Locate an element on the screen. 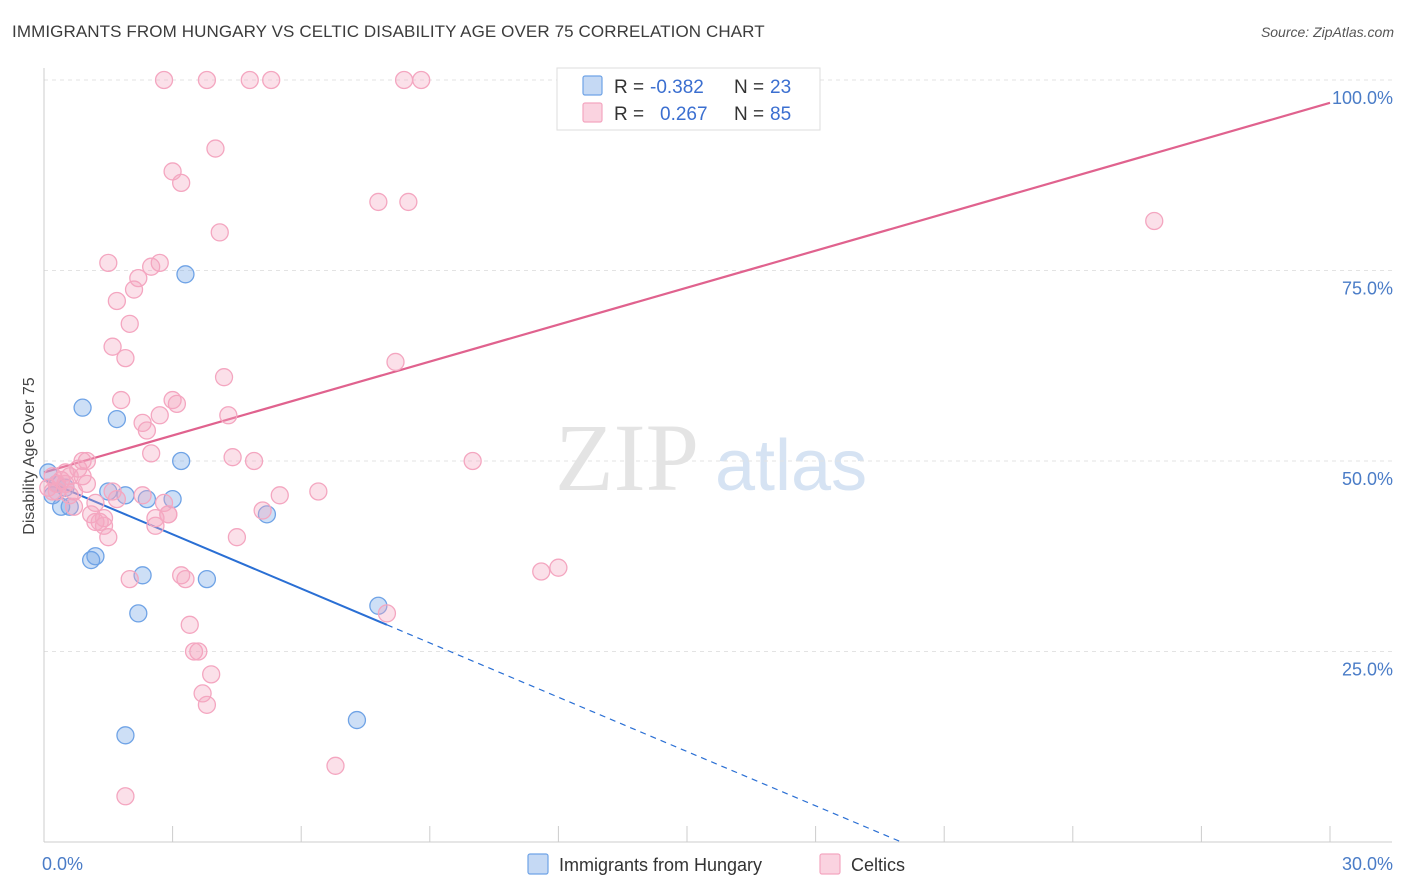 Image resolution: width=1406 pixels, height=892 pixels. legend-swatch-celtics is located at coordinates (592, 112).